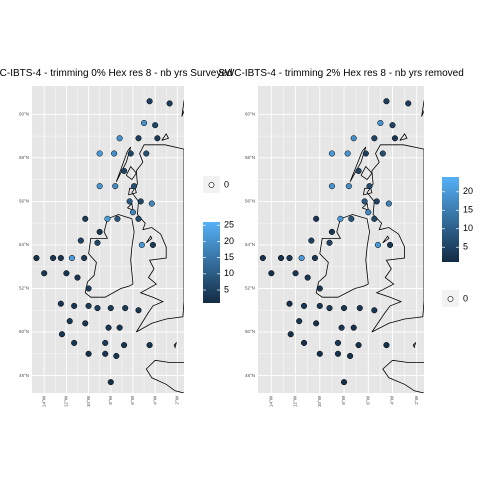  Describe the element at coordinates (468, 191) in the screenshot. I see `colorbar-label: 20` at that location.